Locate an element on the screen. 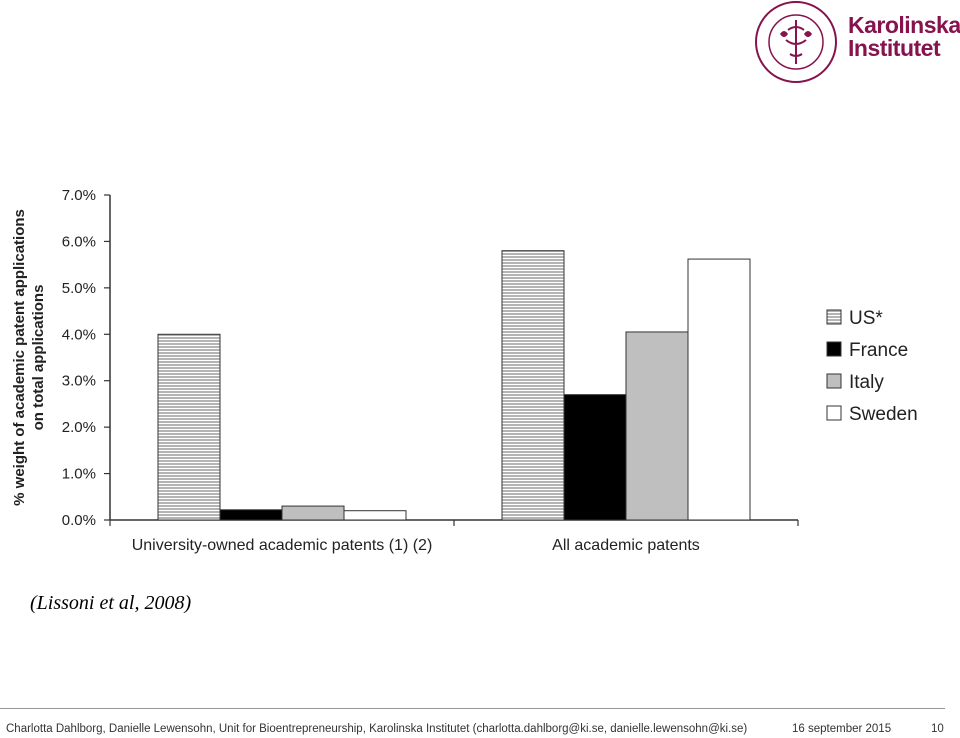 The image size is (960, 738). y-tick-label: 3.0% is located at coordinates (79, 381).